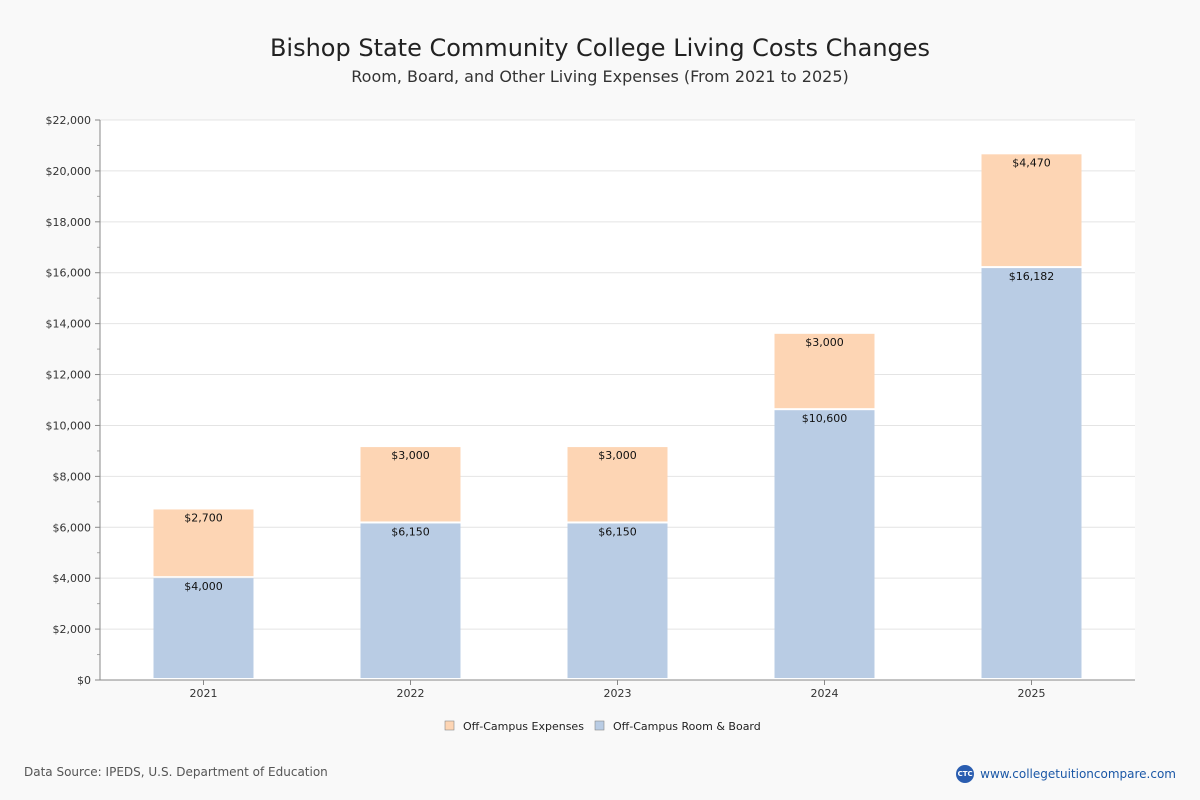 This screenshot has width=1200, height=800. Describe the element at coordinates (69, 273) in the screenshot. I see `y-tick-label: $16,000` at that location.